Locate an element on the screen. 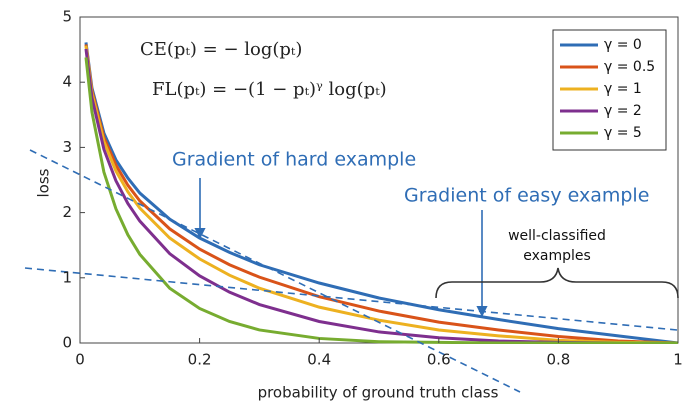 The image size is (700, 417). y-tick-label: 5 is located at coordinates (67, 17).